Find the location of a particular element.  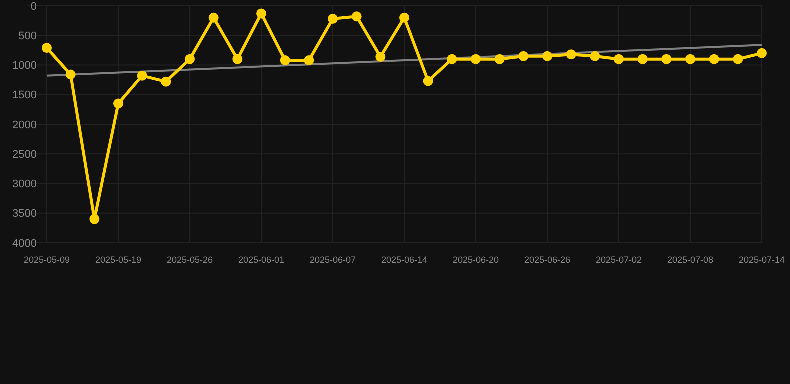

x-tick-label: 2025-07-08 is located at coordinates (690, 260).